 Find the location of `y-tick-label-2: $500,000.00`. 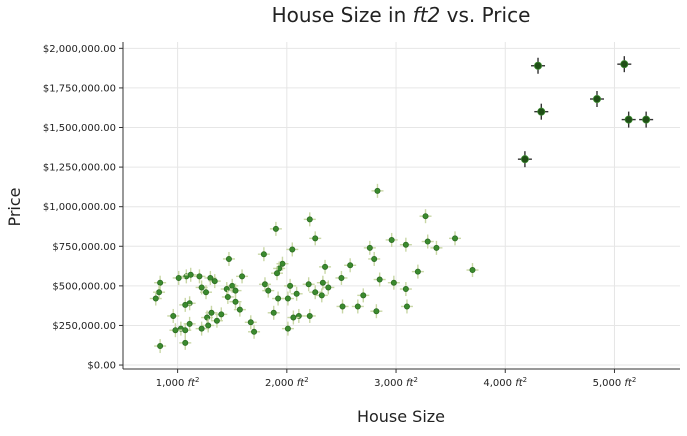

y-tick-label-2: $500,000.00 is located at coordinates (84, 286).